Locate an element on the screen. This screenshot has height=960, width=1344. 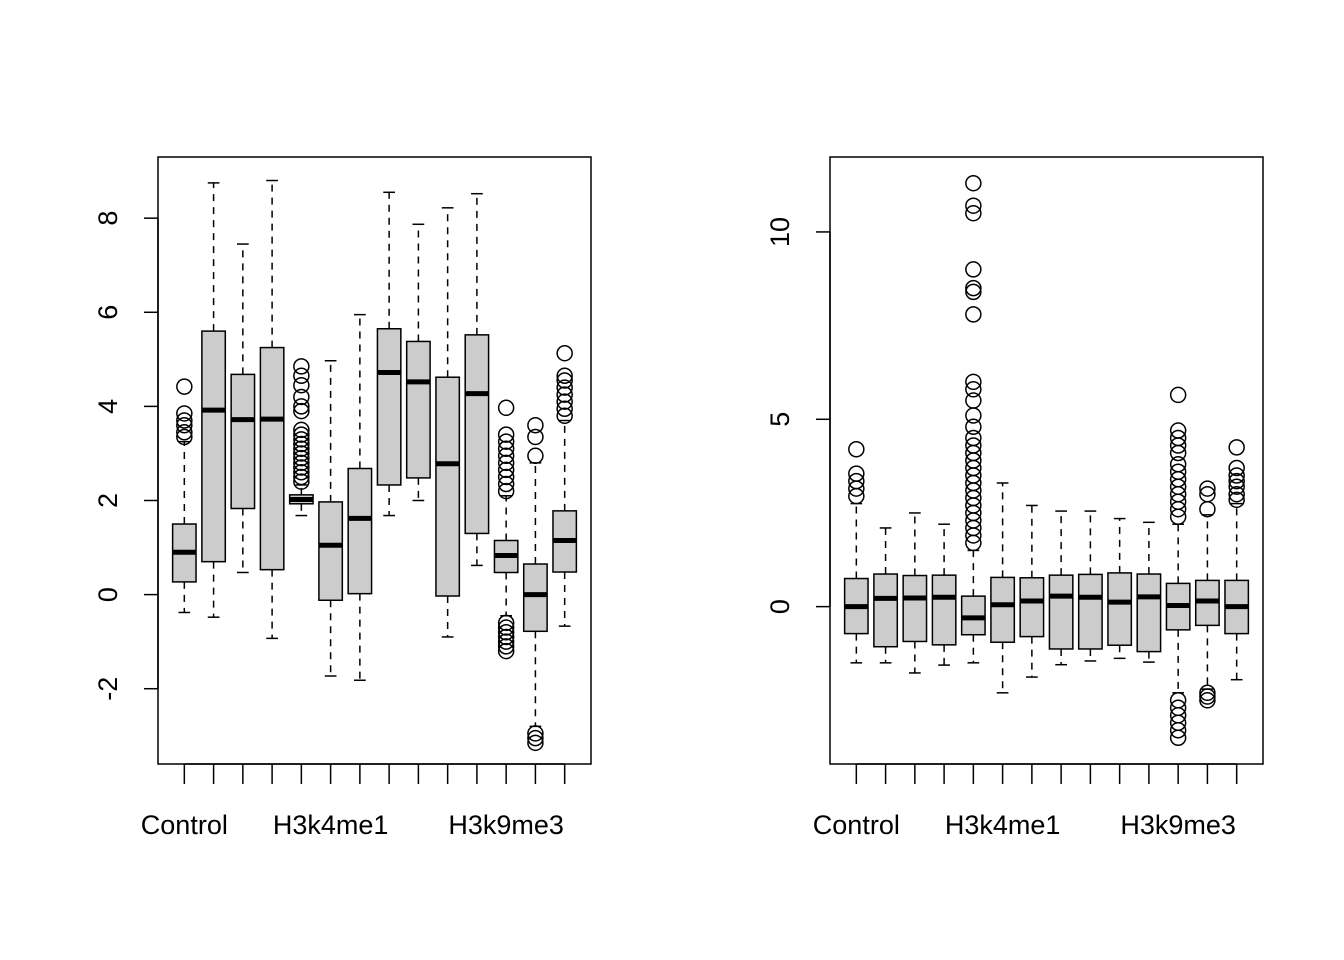
y-tick-label: 10 is located at coordinates (780, 232).